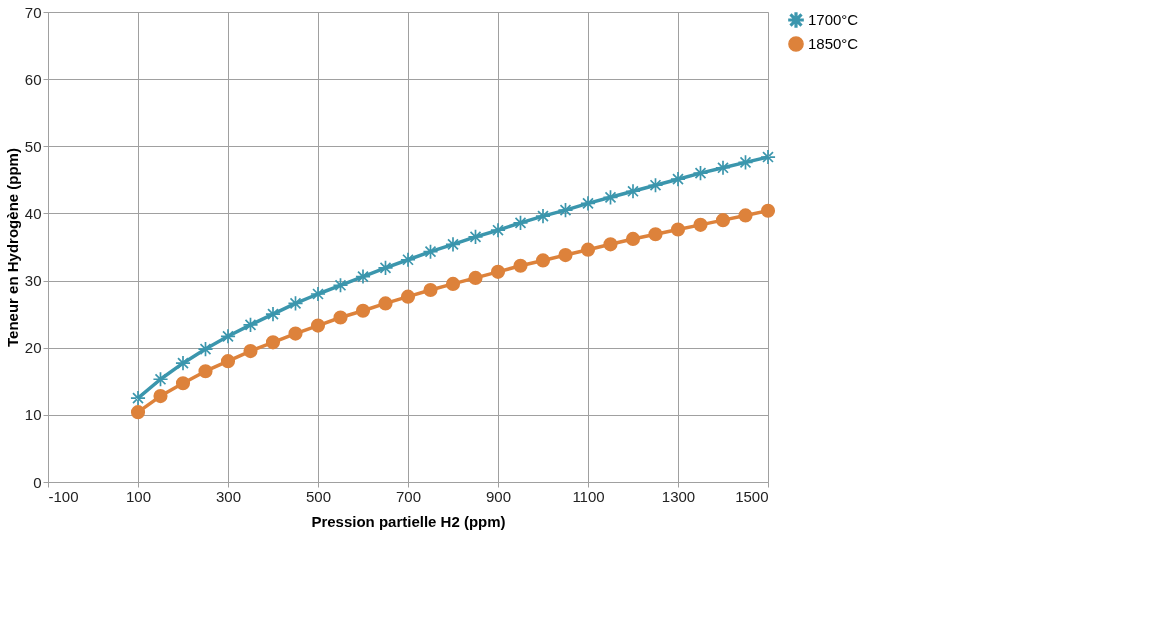 Image resolution: width=1154 pixels, height=639 pixels. I want to click on x-tick-label: 1500, so click(752, 496).